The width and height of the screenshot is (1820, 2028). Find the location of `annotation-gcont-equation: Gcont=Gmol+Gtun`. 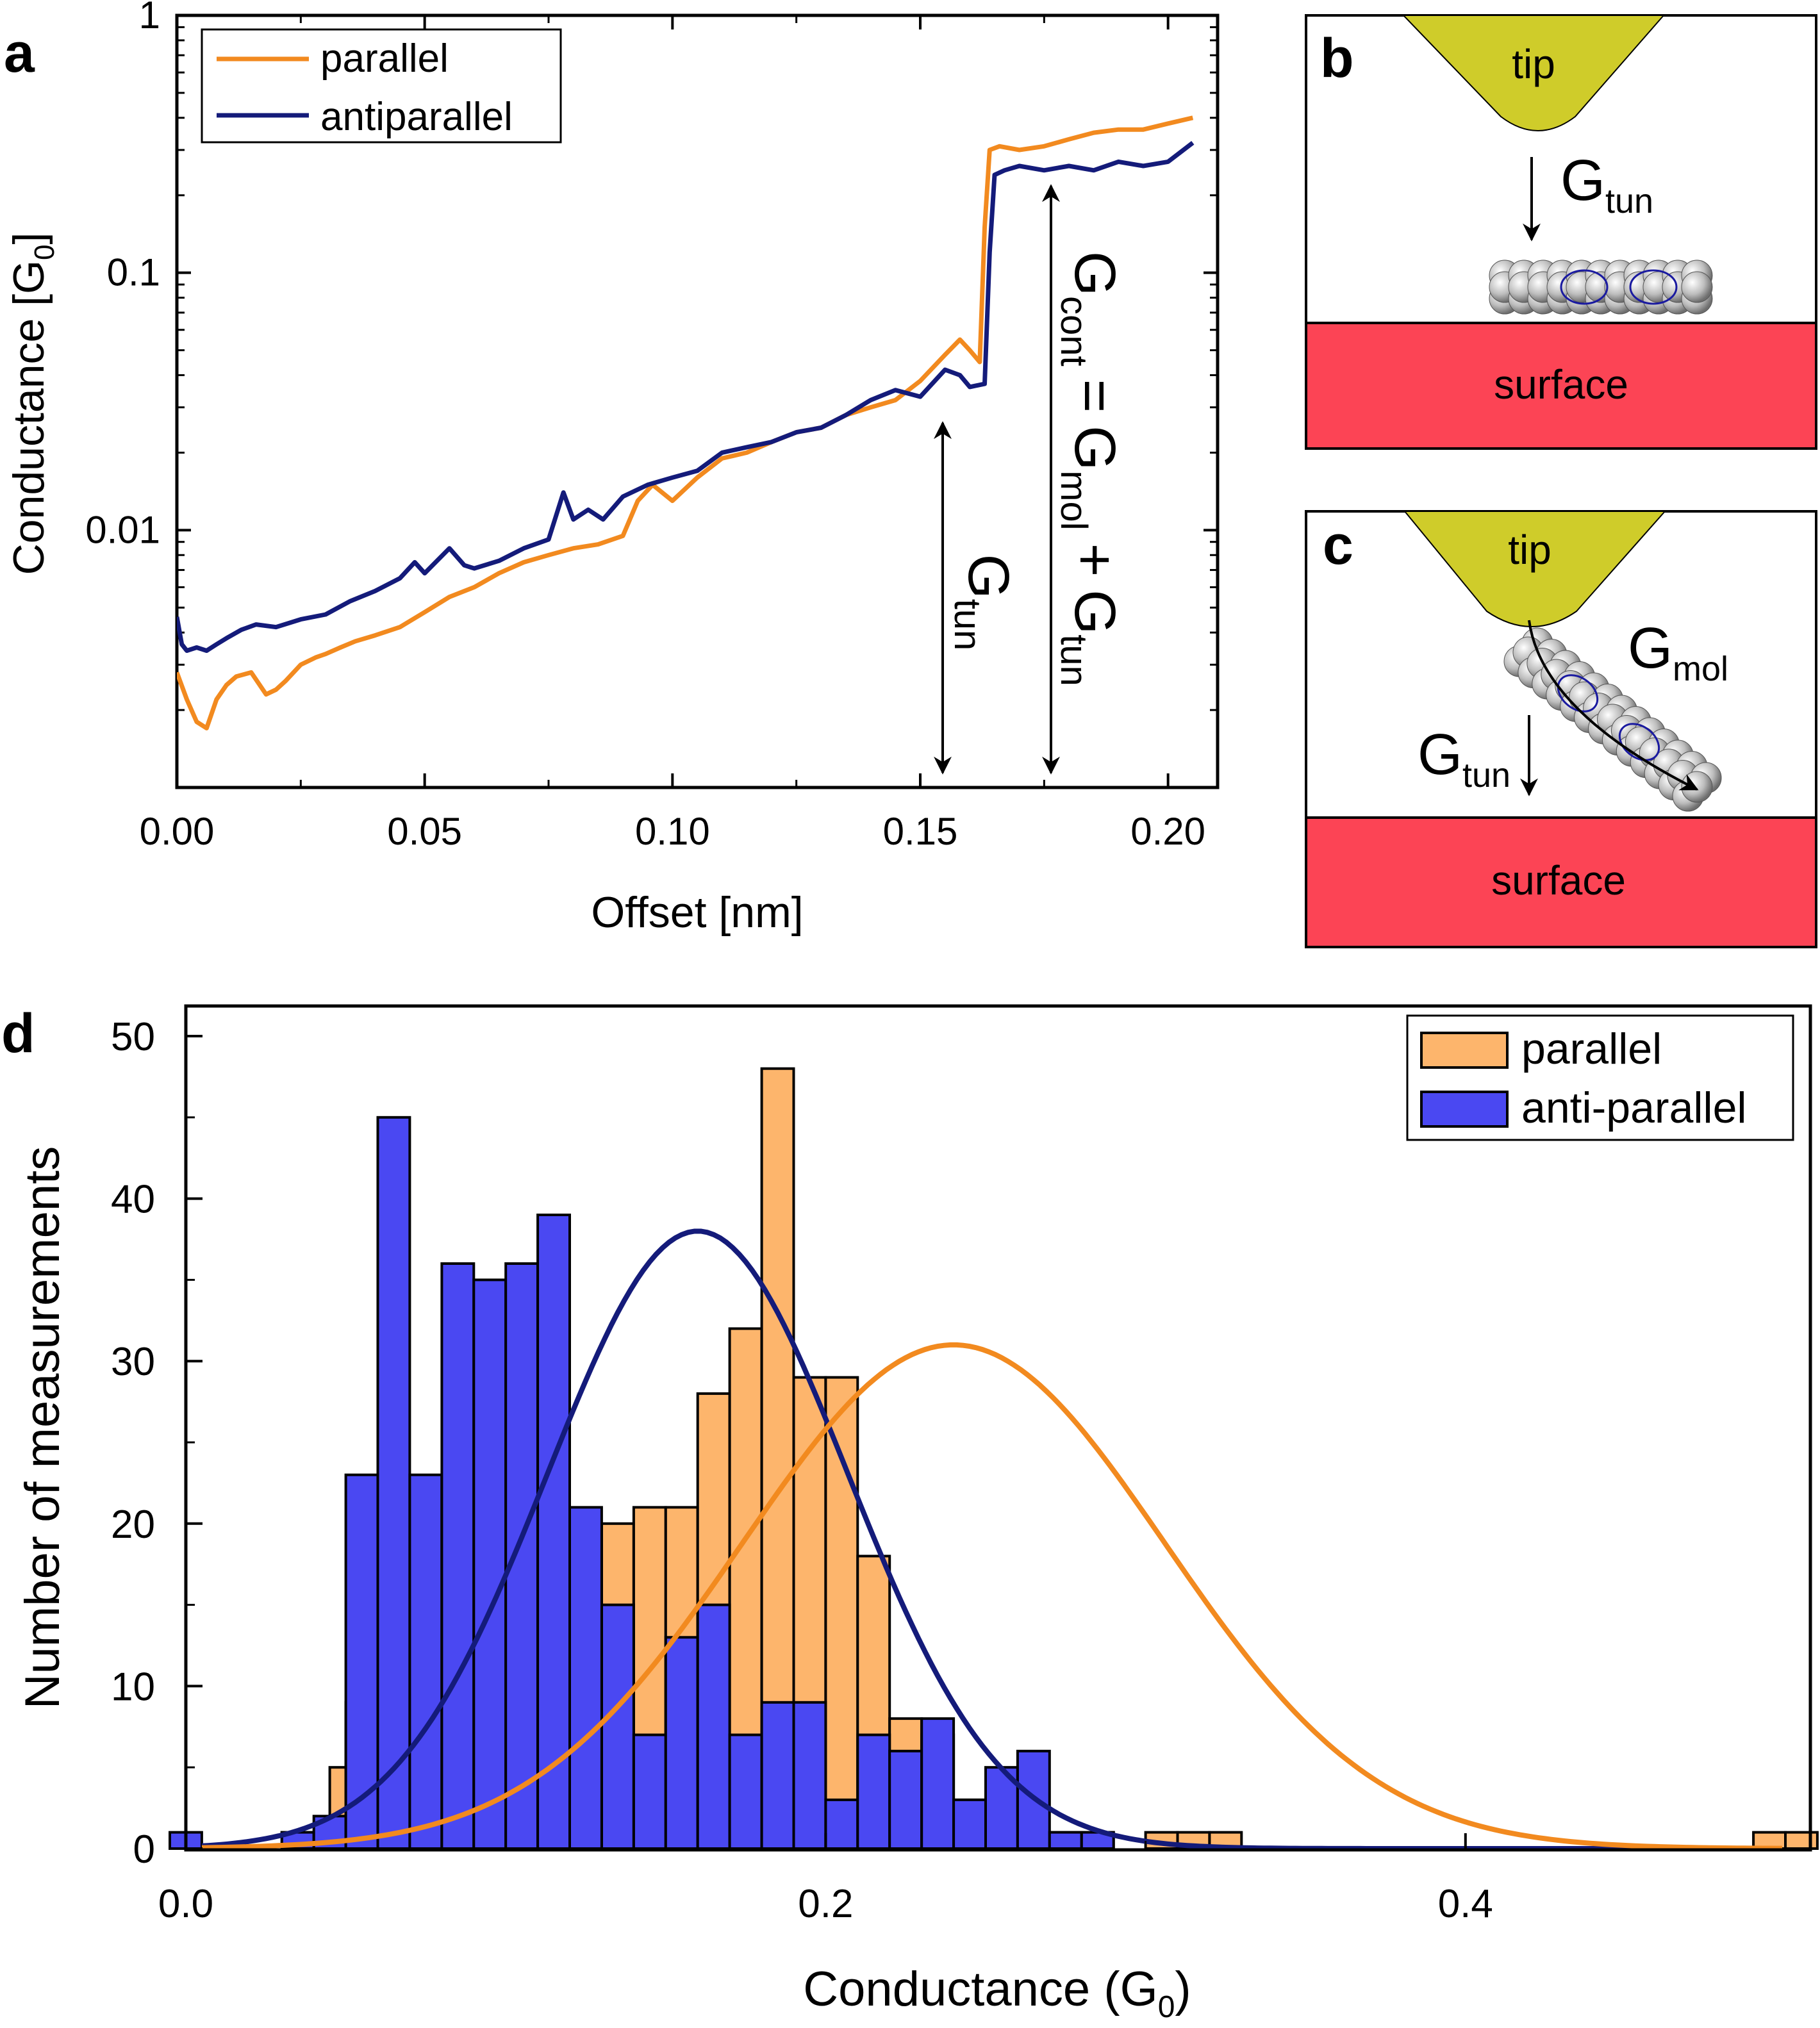

annotation-gcont-equation: Gcont=Gmol+Gtun is located at coordinates (1090, 468).